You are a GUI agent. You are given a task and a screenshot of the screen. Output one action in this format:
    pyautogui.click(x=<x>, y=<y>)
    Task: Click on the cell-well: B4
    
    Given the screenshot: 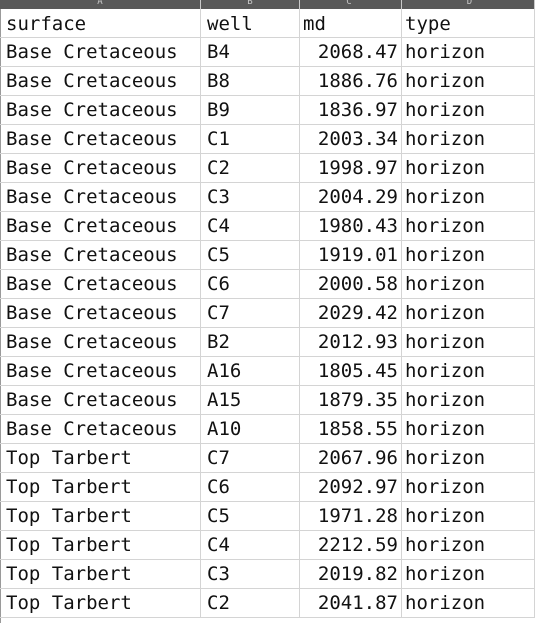 What is the action you would take?
    pyautogui.click(x=250, y=52)
    